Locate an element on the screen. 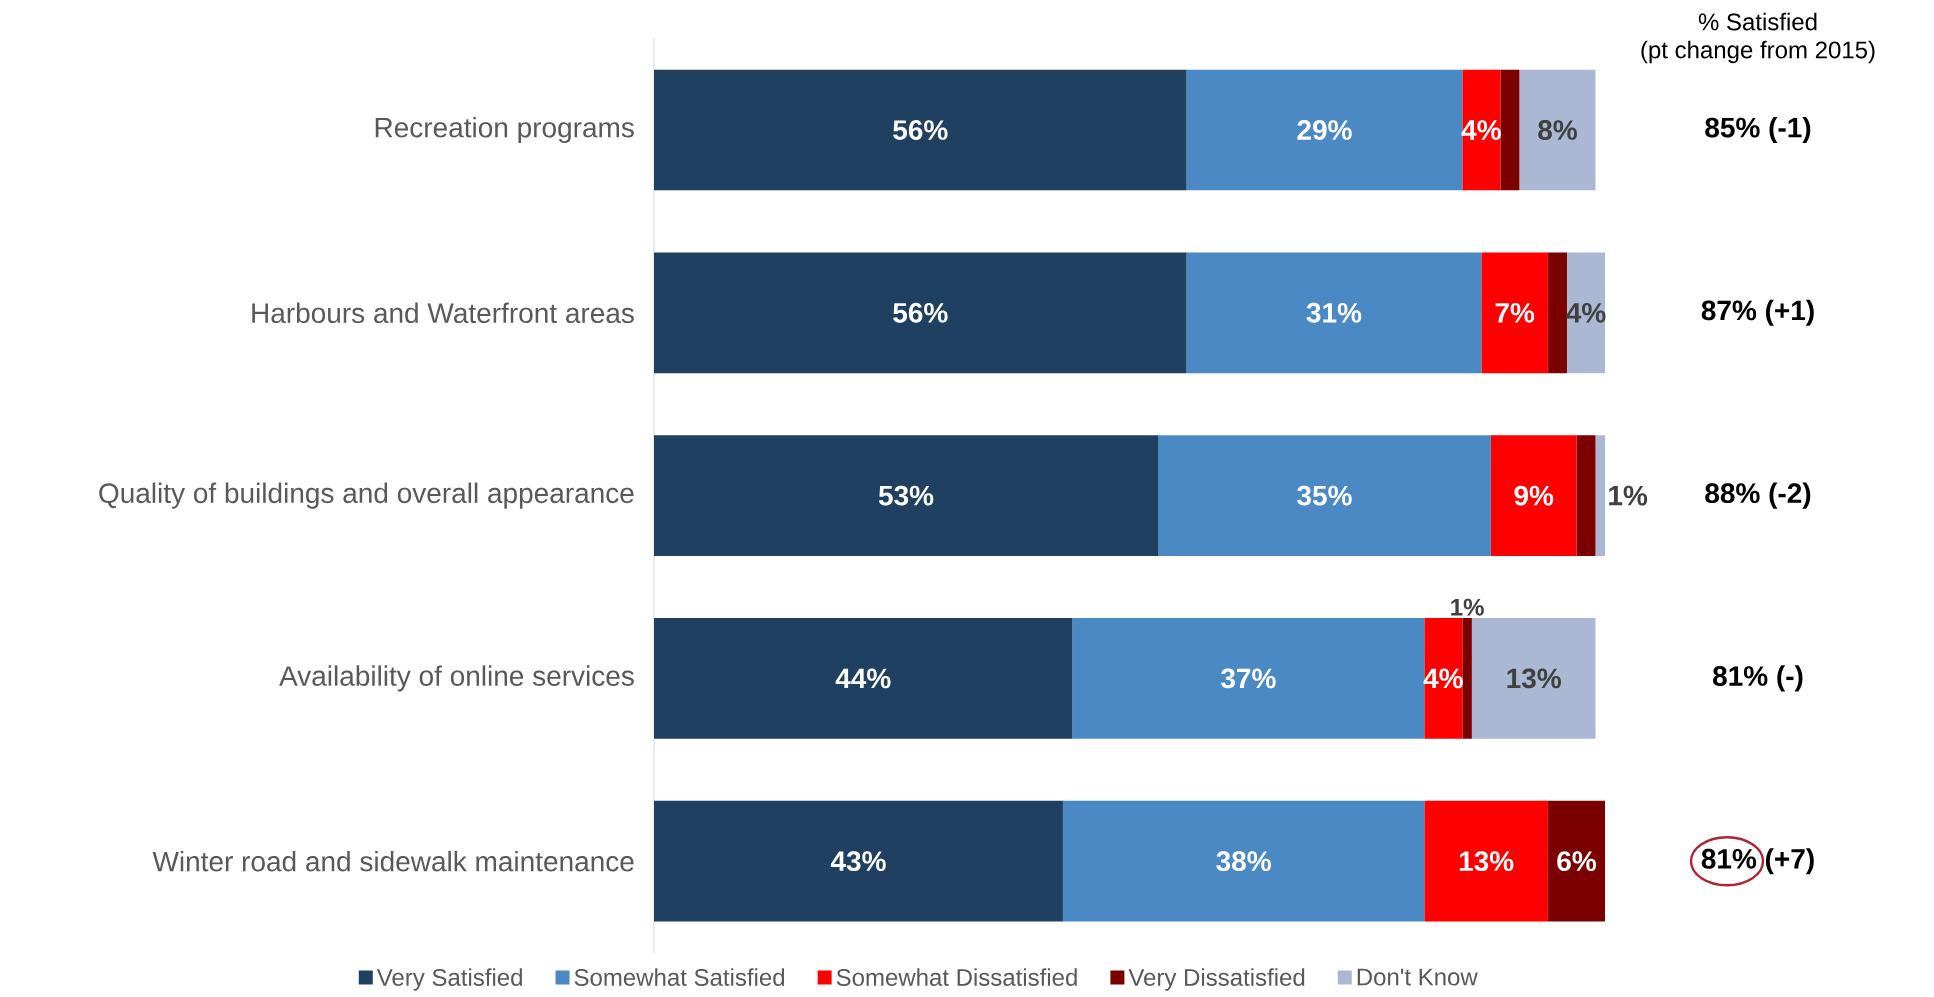  data-label: 6% is located at coordinates (1576, 861).